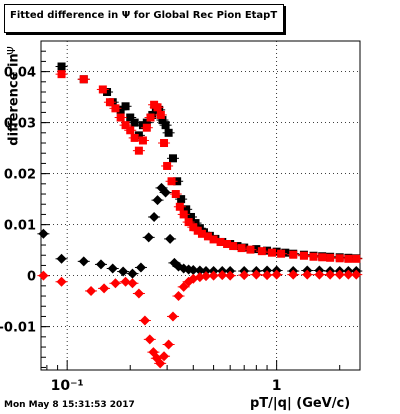  Describe the element at coordinates (300, 403) in the screenshot. I see `x-axis-label: pT/|q| (GeV/c)` at that location.